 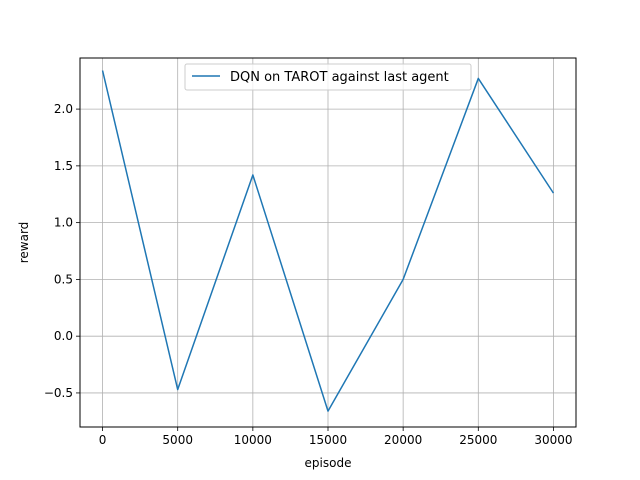 What do you see at coordinates (253, 440) in the screenshot?
I see `x-tick-label: 10000` at bounding box center [253, 440].